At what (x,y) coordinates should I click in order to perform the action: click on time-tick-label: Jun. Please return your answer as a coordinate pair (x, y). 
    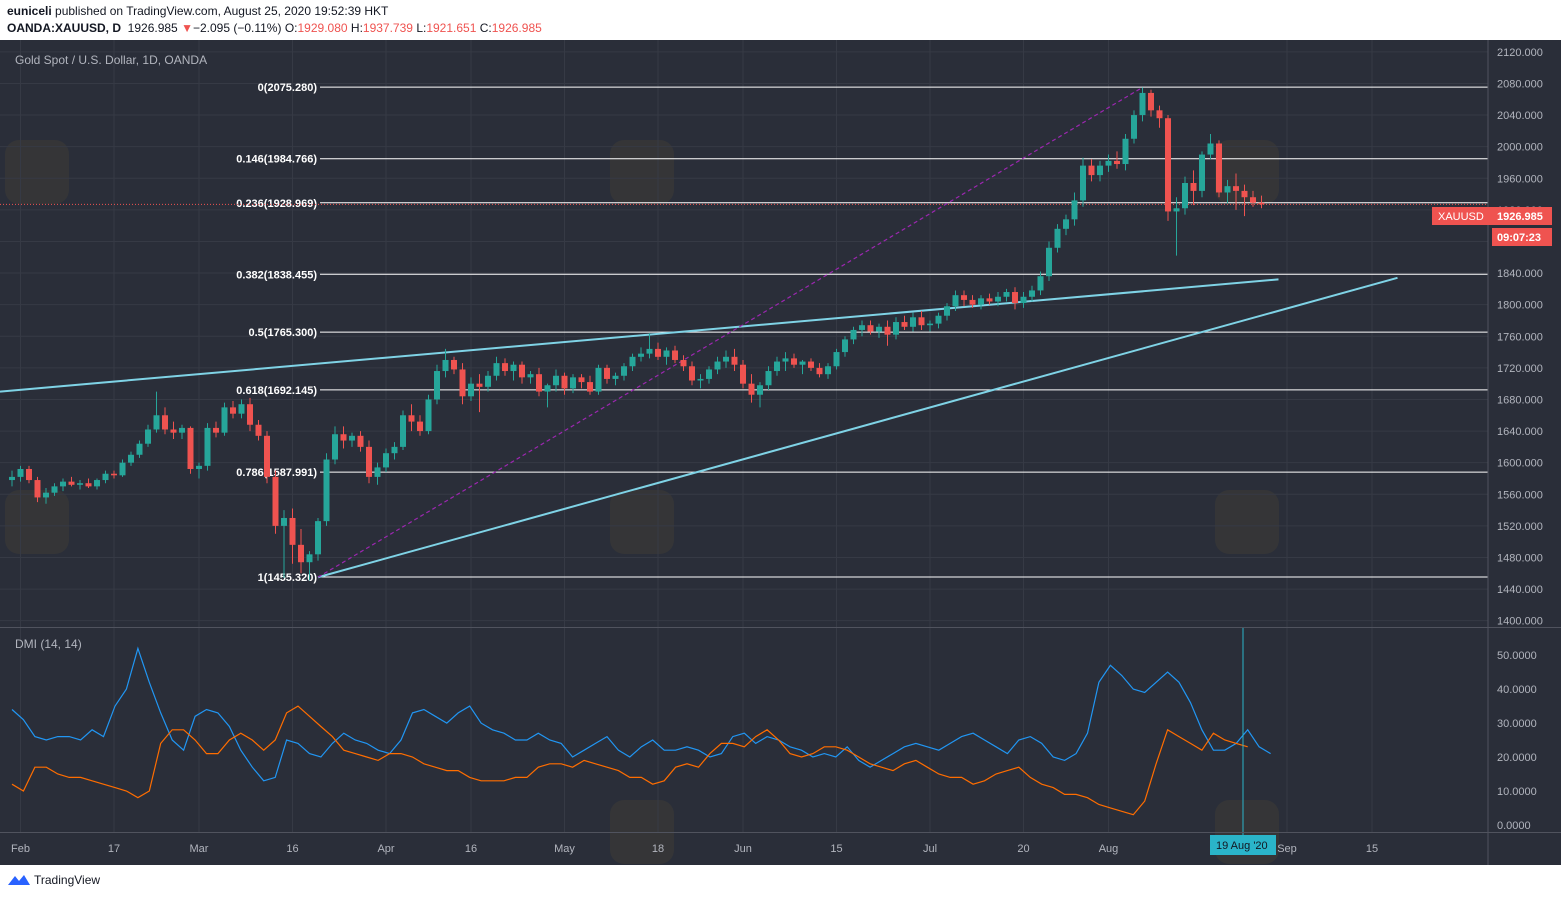
    Looking at the image, I should click on (743, 849).